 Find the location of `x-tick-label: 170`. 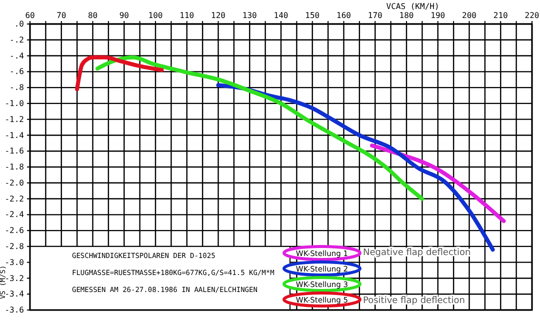

x-tick-label: 170 is located at coordinates (375, 15).